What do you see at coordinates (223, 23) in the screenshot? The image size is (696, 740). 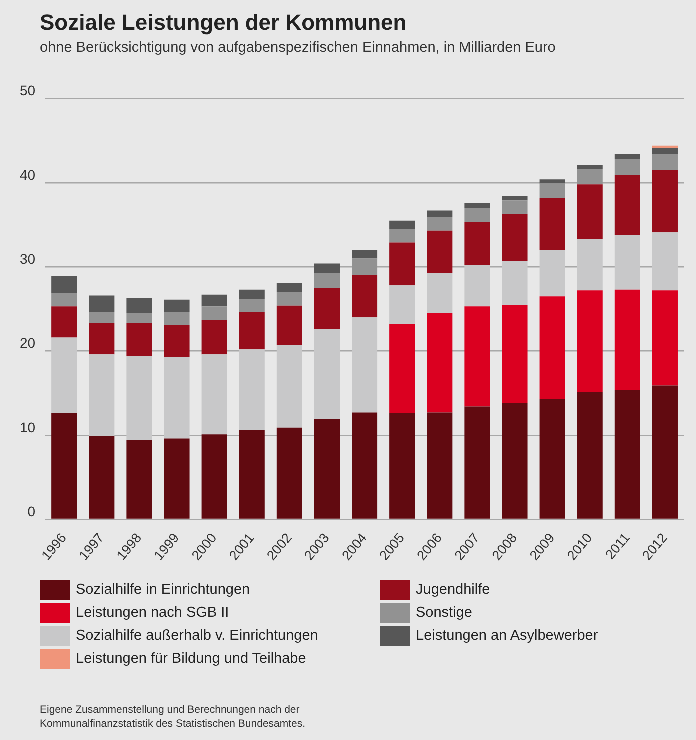 I see `chart-title: Soziale Leistungen der Kommunen` at bounding box center [223, 23].